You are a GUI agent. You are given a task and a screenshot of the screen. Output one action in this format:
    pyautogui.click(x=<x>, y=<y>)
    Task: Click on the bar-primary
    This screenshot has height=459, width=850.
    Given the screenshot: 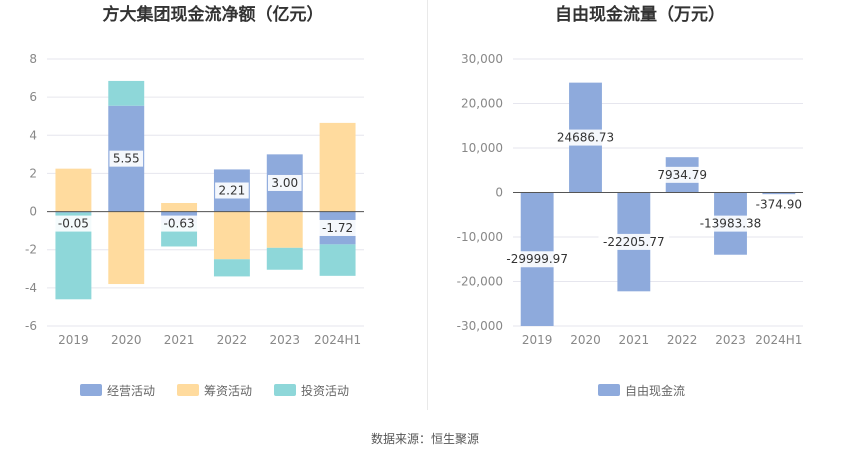 What is the action you would take?
    pyautogui.click(x=779, y=193)
    